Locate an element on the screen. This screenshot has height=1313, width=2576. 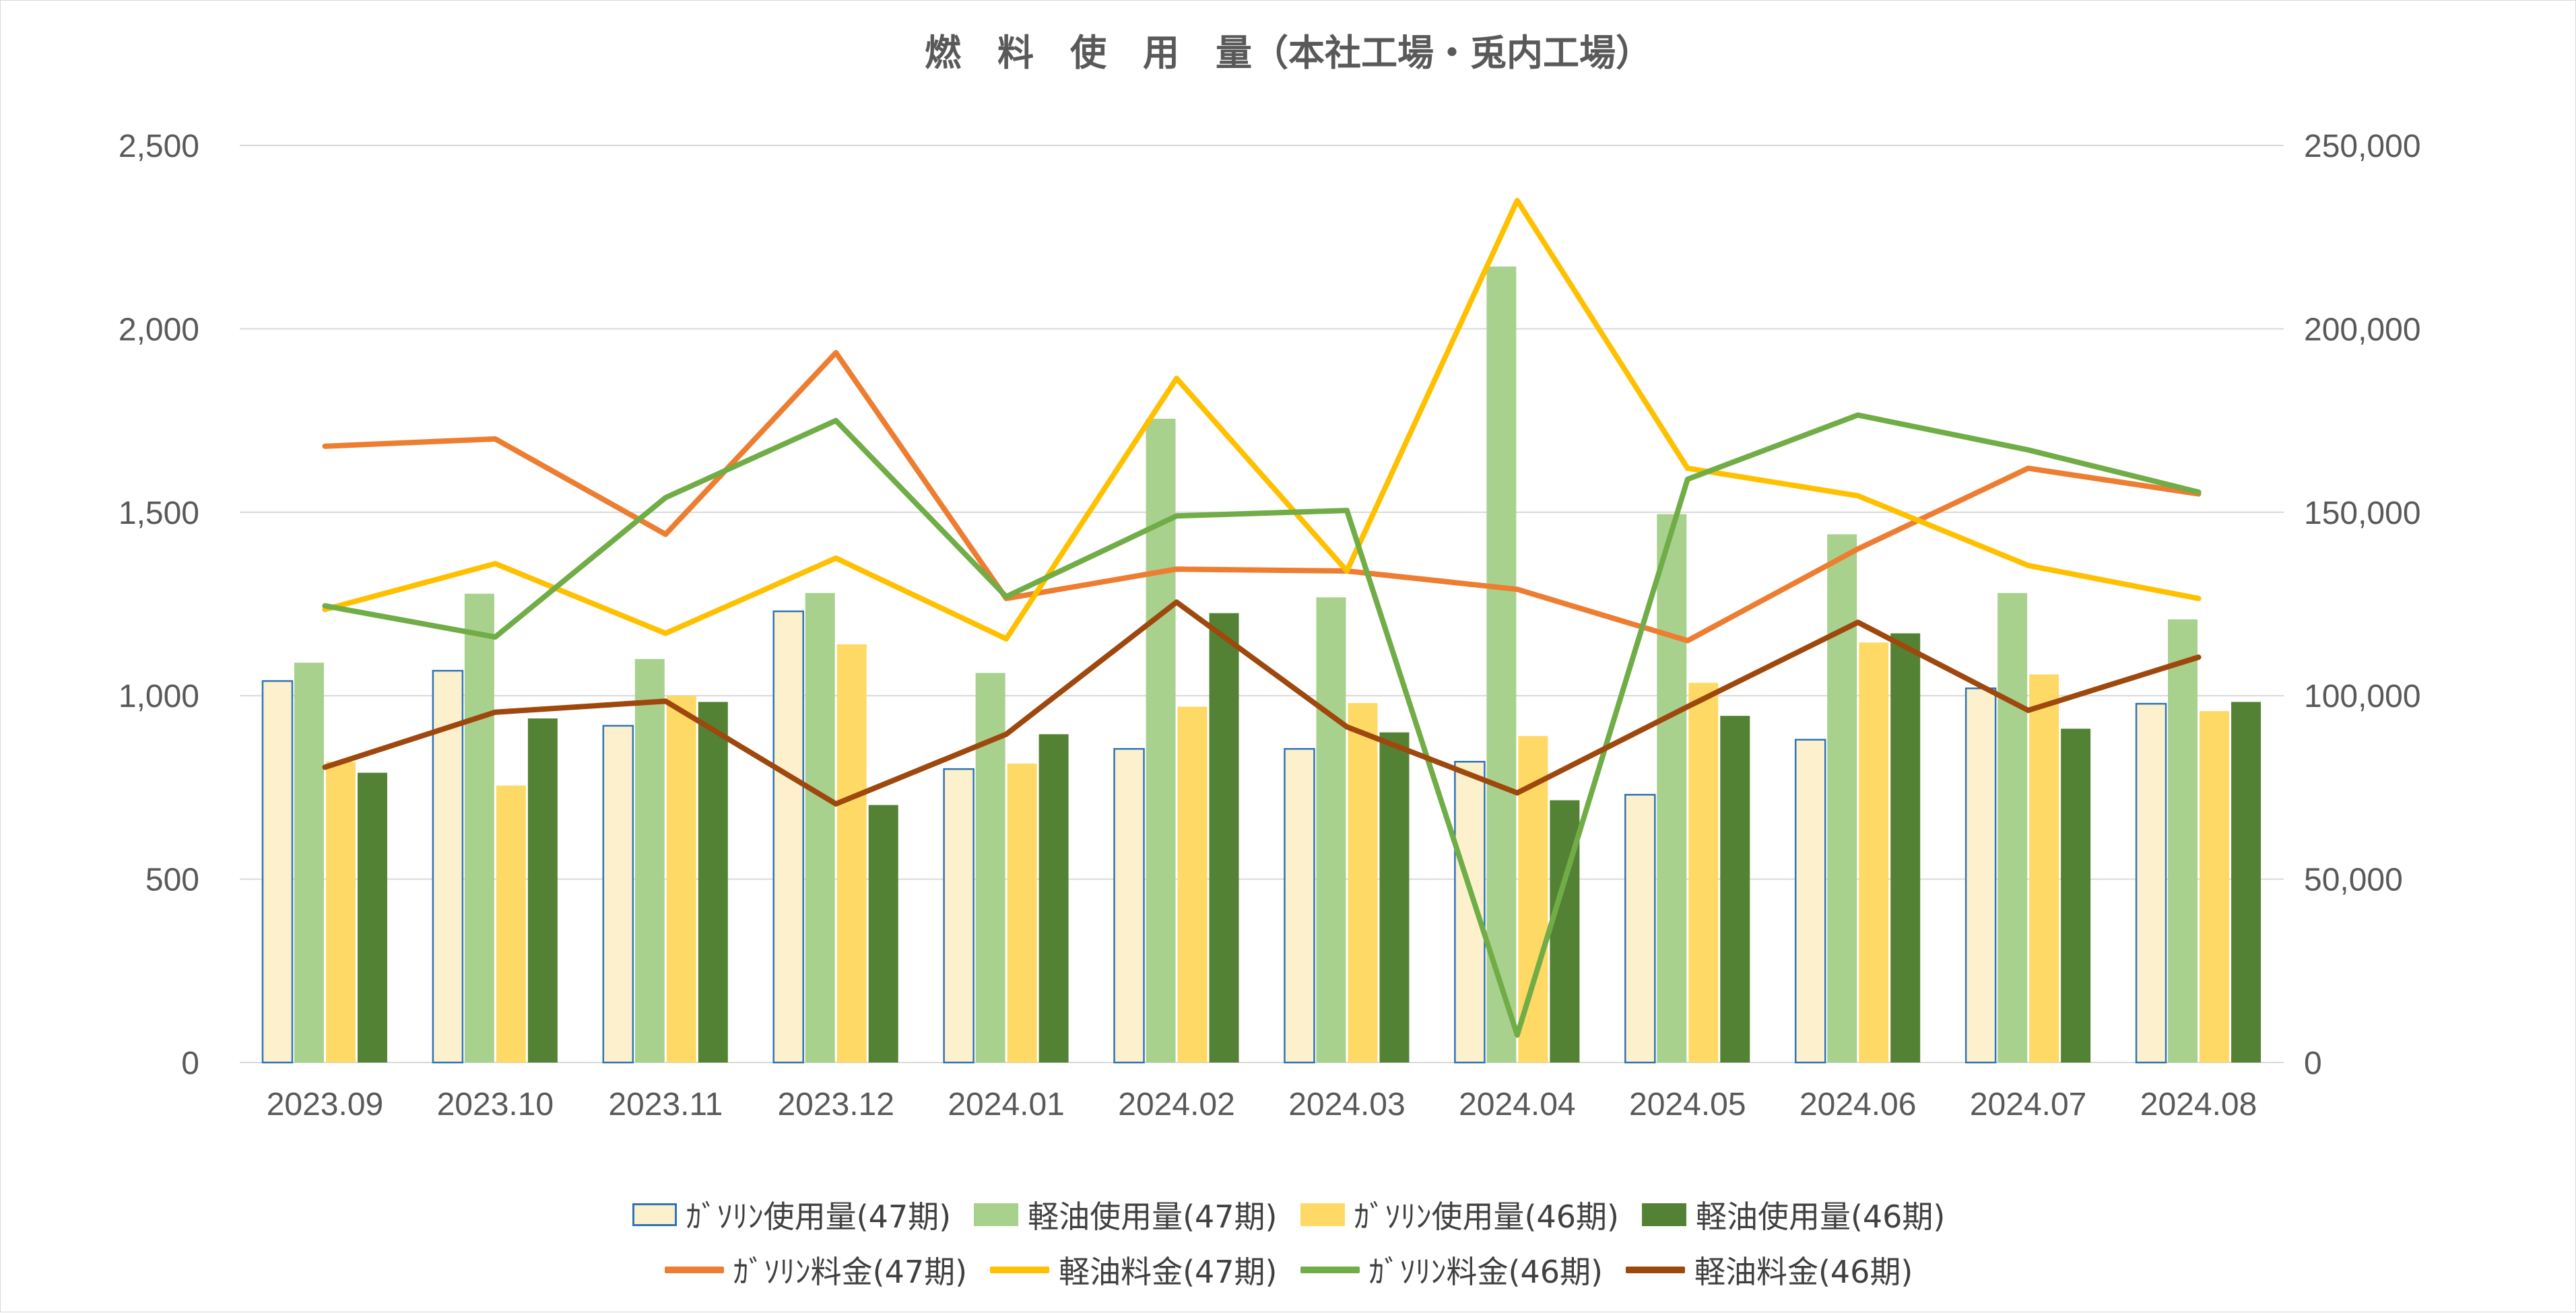
bar-2-2023.11 is located at coordinates (649, 861).